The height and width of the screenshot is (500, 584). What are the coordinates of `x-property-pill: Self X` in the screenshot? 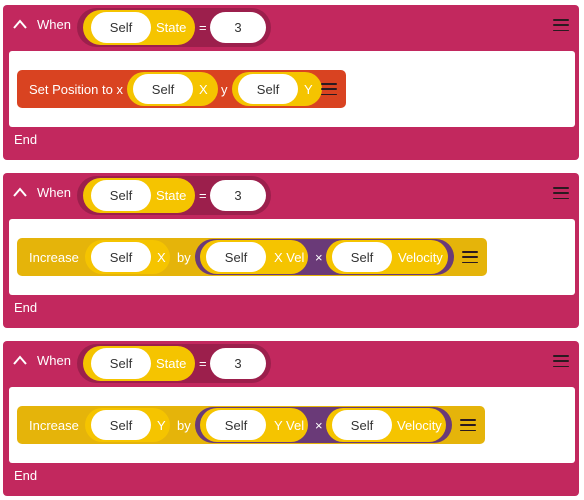 It's located at (172, 89).